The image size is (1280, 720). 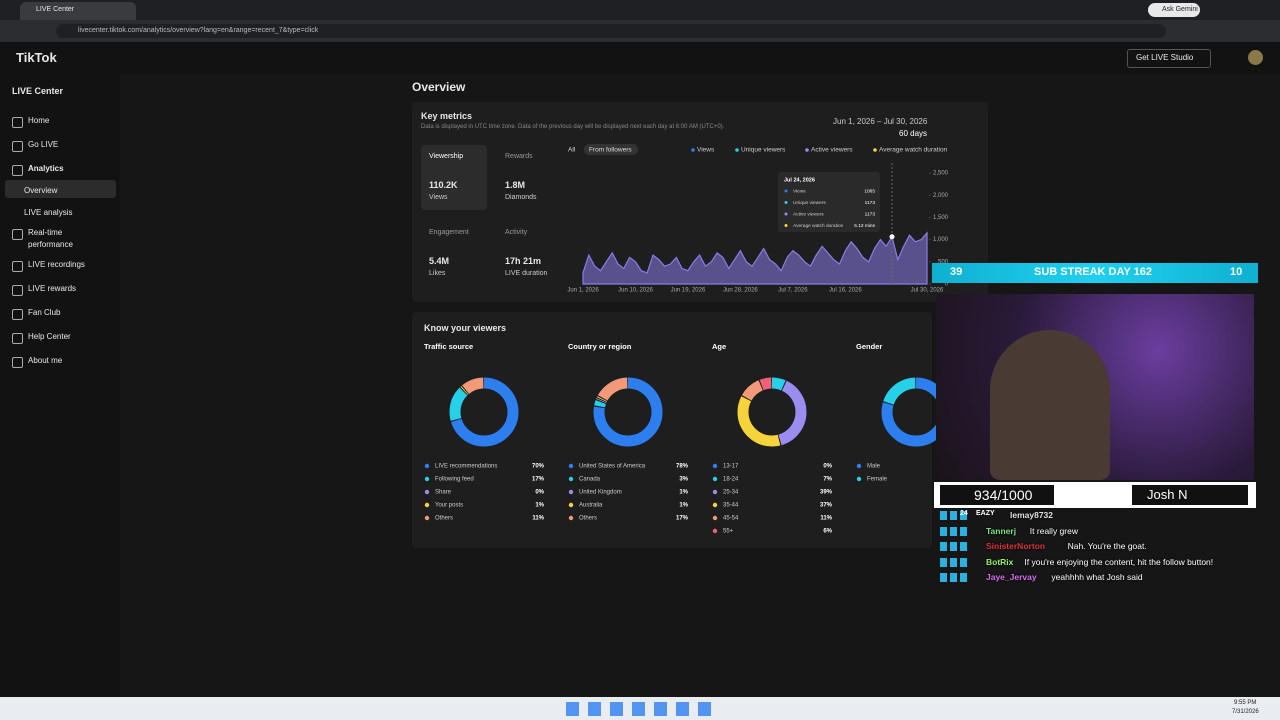 What do you see at coordinates (611, 31) in the screenshot?
I see `address-bar` at bounding box center [611, 31].